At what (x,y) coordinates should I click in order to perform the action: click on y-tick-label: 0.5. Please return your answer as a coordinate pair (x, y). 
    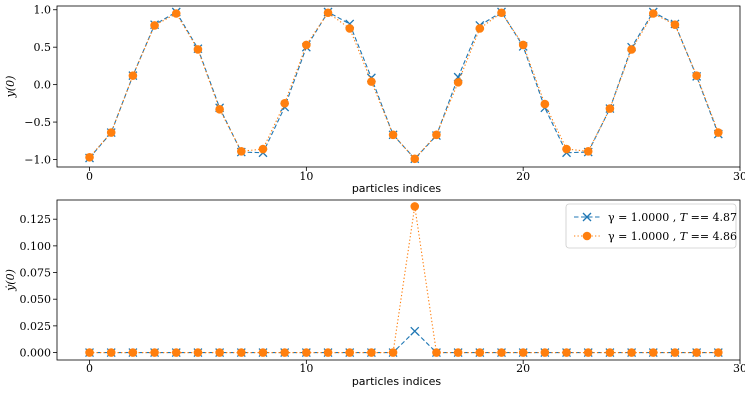
    Looking at the image, I should click on (43, 47).